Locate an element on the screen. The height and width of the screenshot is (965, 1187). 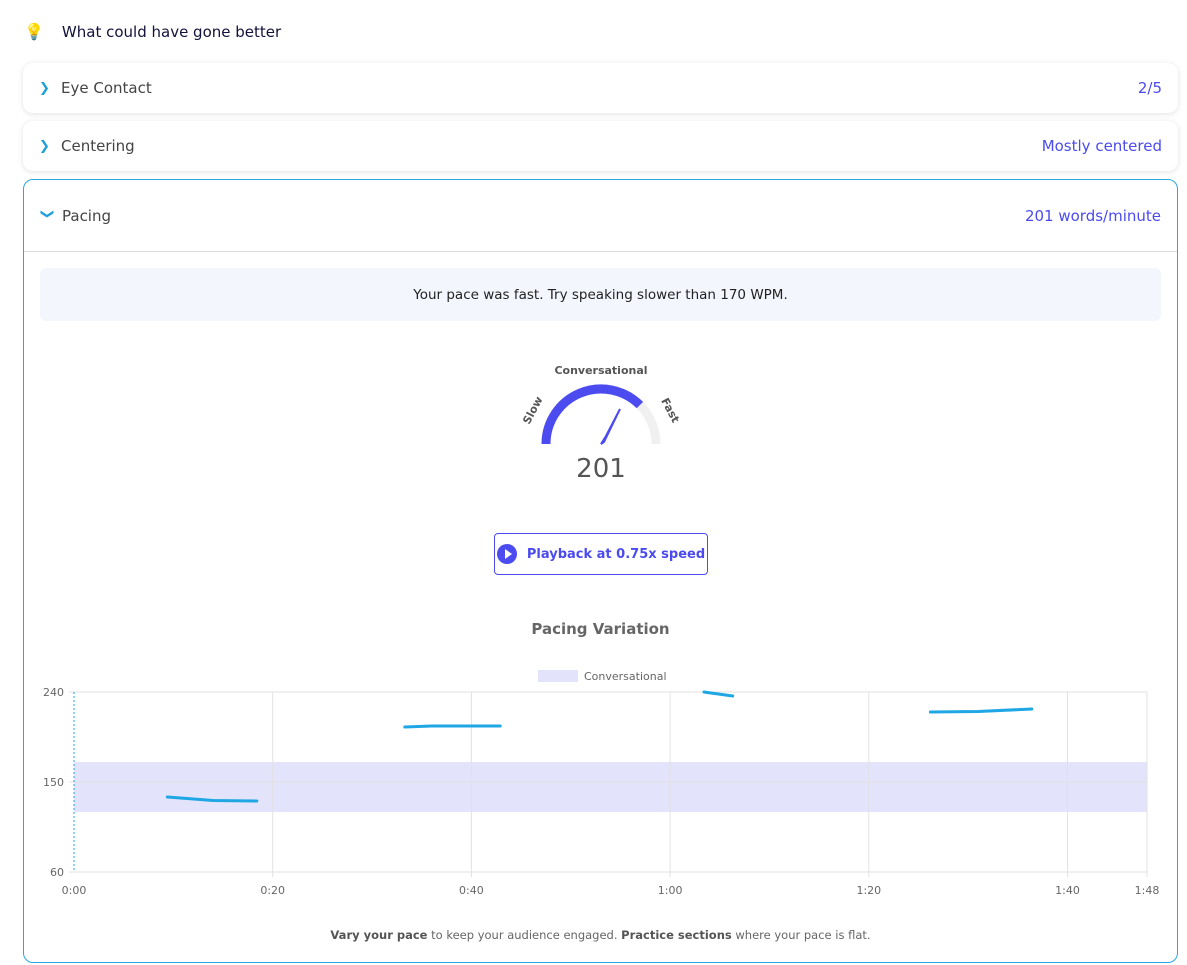
accordion-label: Pacing is located at coordinates (87, 215).